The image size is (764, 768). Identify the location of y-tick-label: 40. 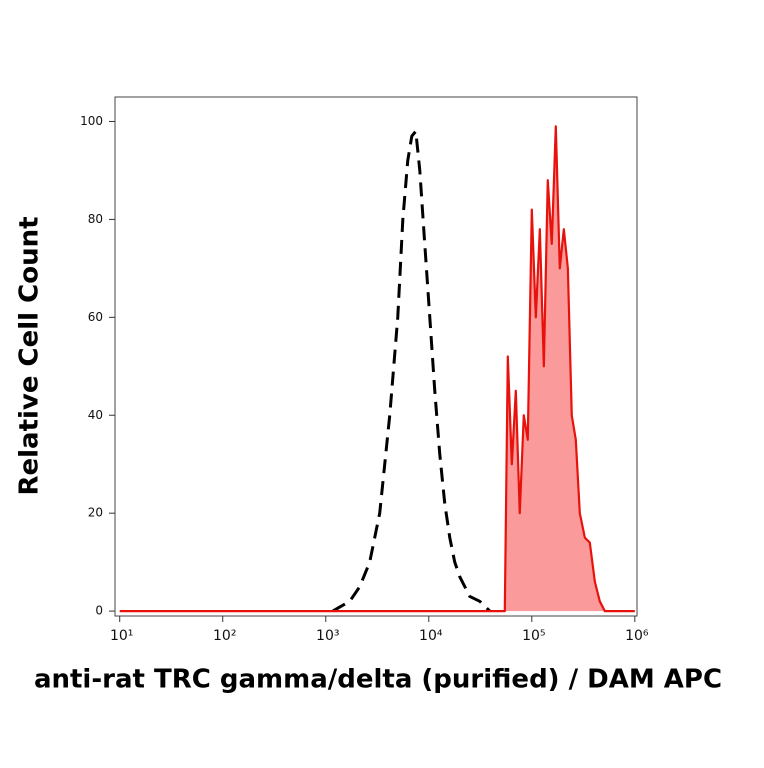
(95, 415).